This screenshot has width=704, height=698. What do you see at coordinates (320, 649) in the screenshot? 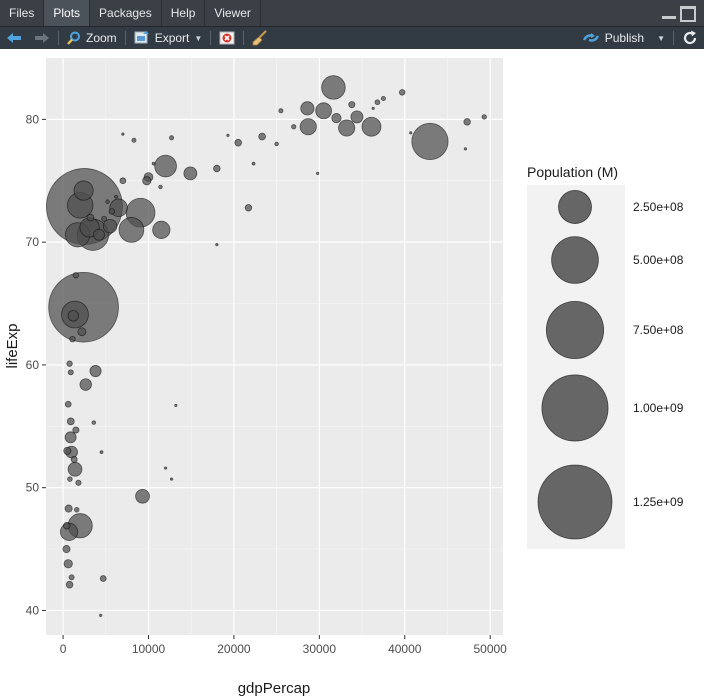
I see `x-tick-label: 30000` at bounding box center [320, 649].